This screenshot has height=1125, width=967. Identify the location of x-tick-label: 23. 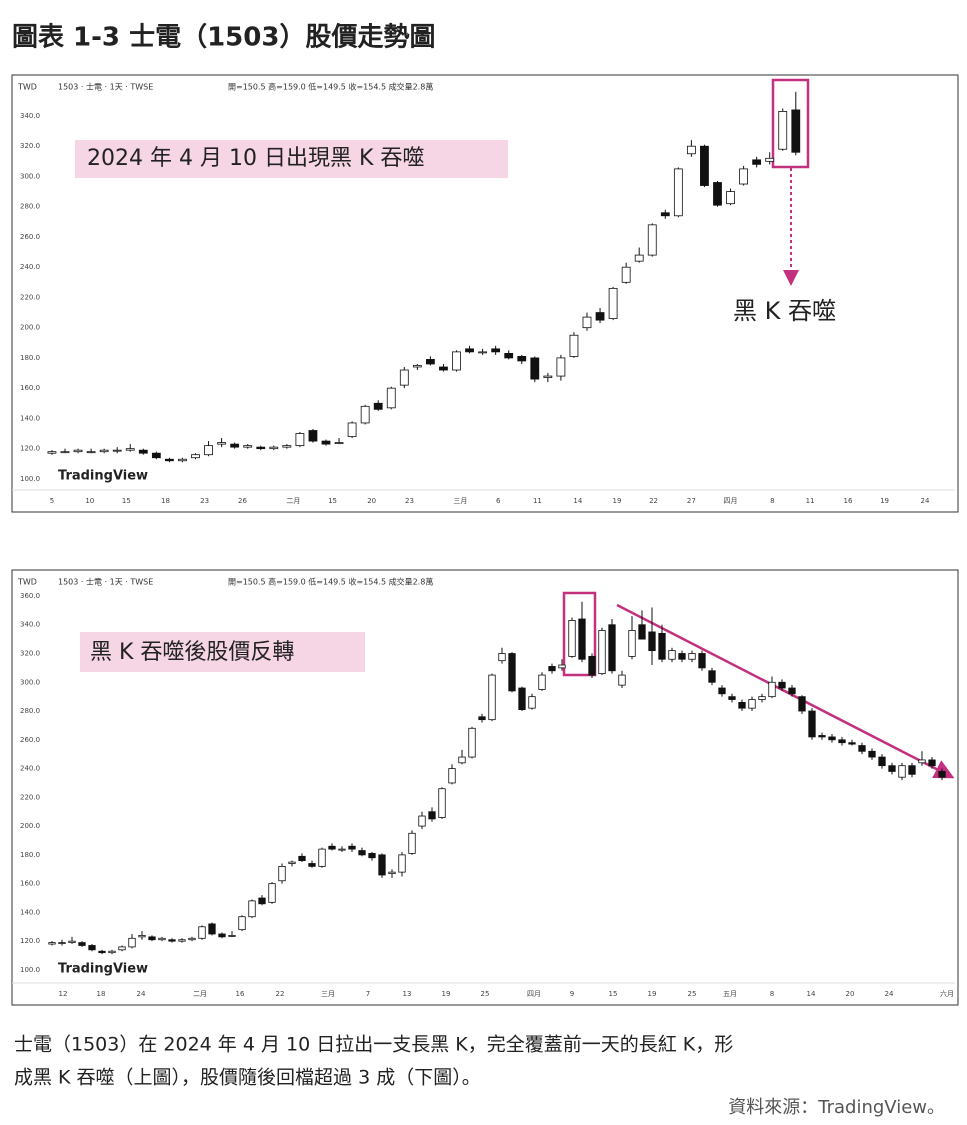
(204, 501).